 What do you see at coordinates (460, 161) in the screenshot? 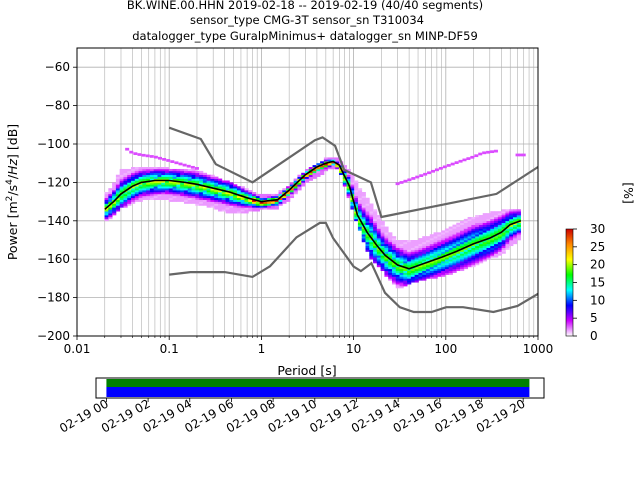
I see `outlier-cell` at bounding box center [460, 161].